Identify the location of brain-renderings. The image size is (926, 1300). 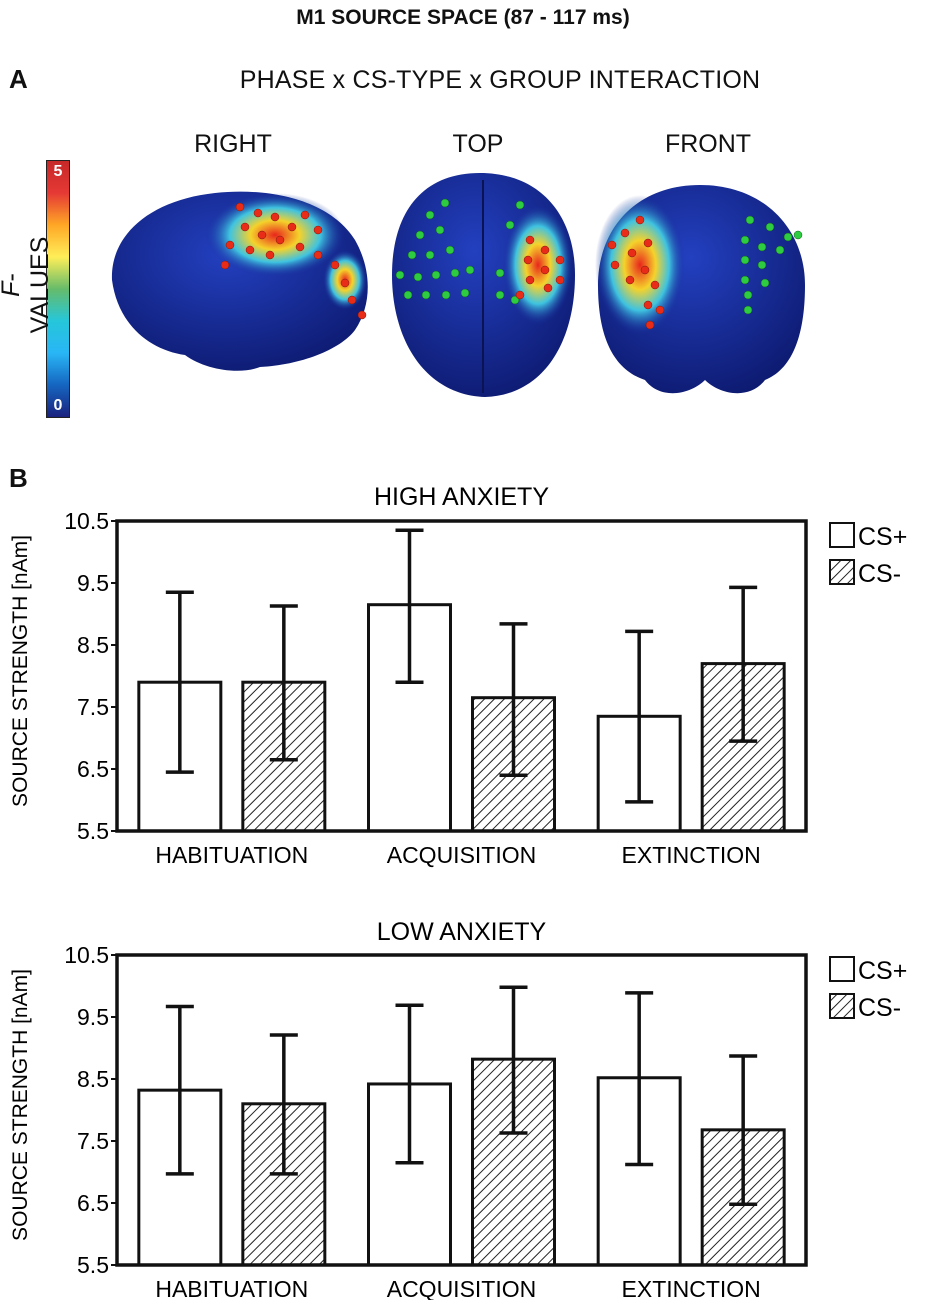
(458, 285).